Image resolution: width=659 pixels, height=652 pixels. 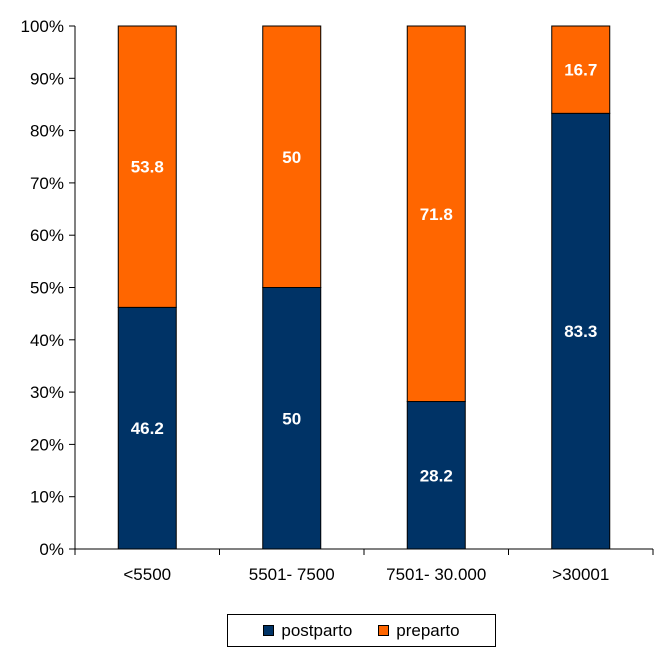 What do you see at coordinates (47, 392) in the screenshot?
I see `y-tick-label: 30%` at bounding box center [47, 392].